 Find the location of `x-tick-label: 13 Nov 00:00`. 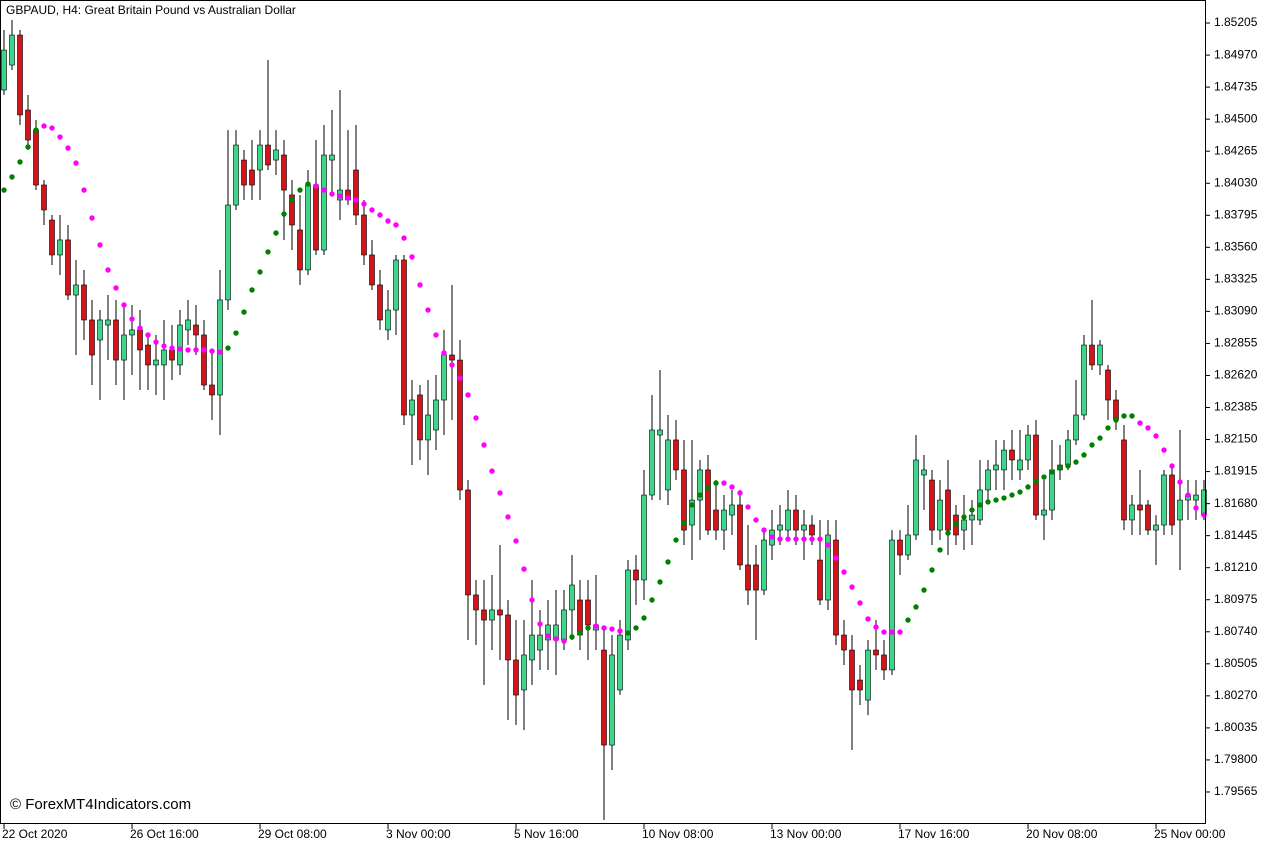

x-tick-label: 13 Nov 00:00 is located at coordinates (806, 834).